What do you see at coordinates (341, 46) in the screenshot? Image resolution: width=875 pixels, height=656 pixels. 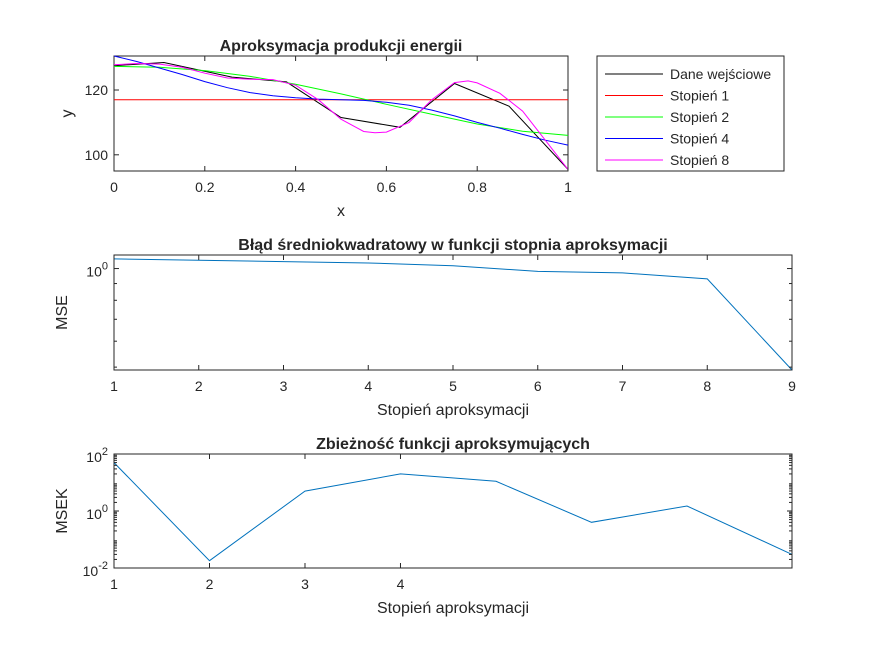 I see `axes-title: Aproksymacja produkcji energii` at bounding box center [341, 46].